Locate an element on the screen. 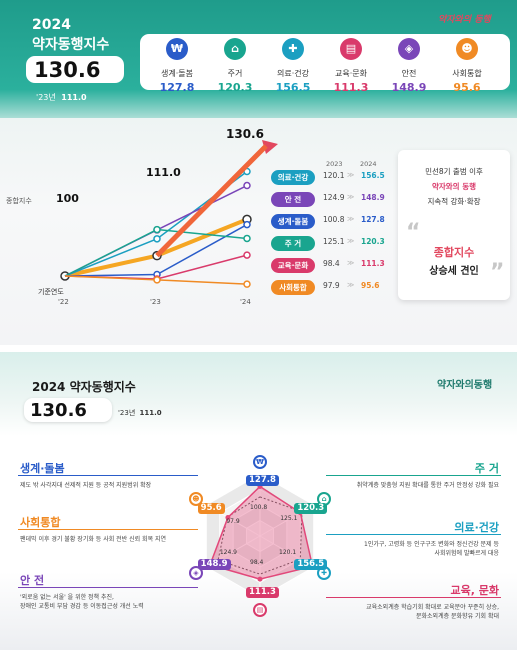  base-year-label: 기준연도 is located at coordinates (51, 292).